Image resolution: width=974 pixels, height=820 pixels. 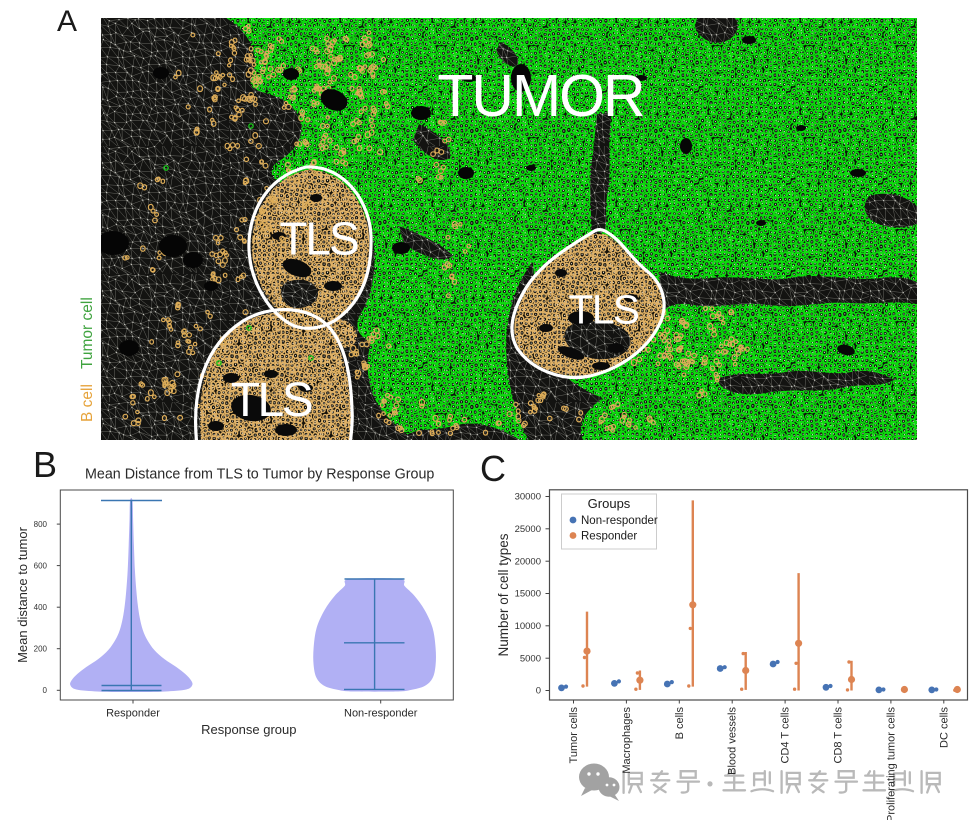 I want to click on svg-text: 30000, so click(x=528, y=497).